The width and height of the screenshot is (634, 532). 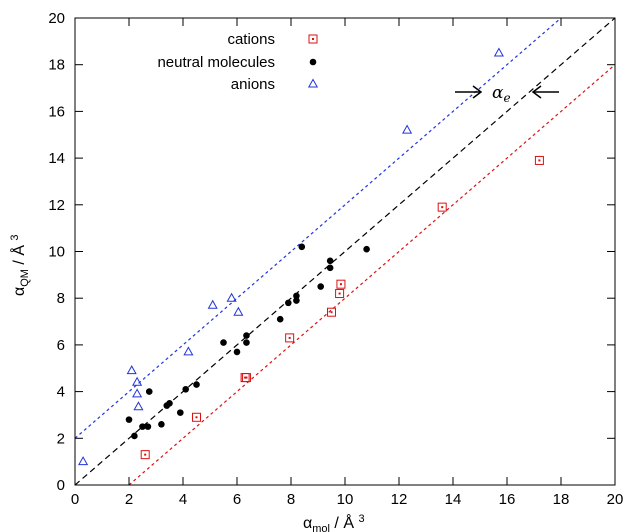 What do you see at coordinates (56, 111) in the screenshot?
I see `y-tick-label-8: 16` at bounding box center [56, 111].